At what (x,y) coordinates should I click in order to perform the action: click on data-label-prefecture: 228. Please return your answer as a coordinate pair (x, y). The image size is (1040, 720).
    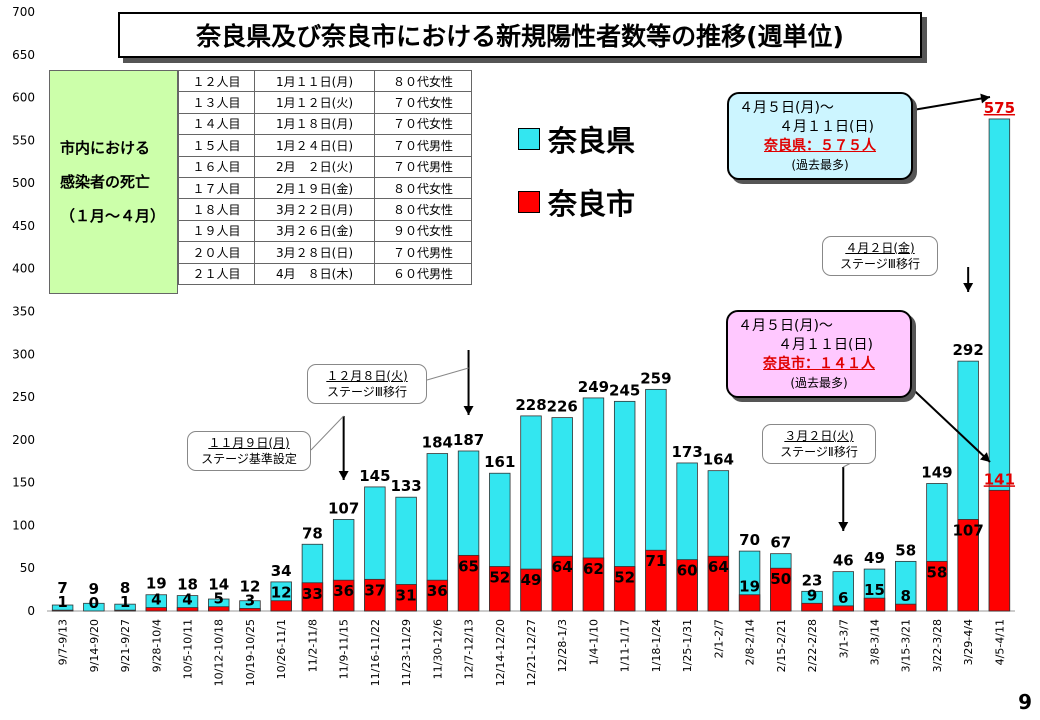
    Looking at the image, I should click on (530, 405).